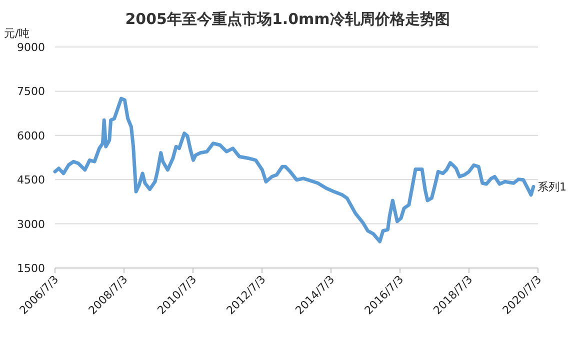 The image size is (575, 341). I want to click on y-tick-label: 3000, so click(31, 224).